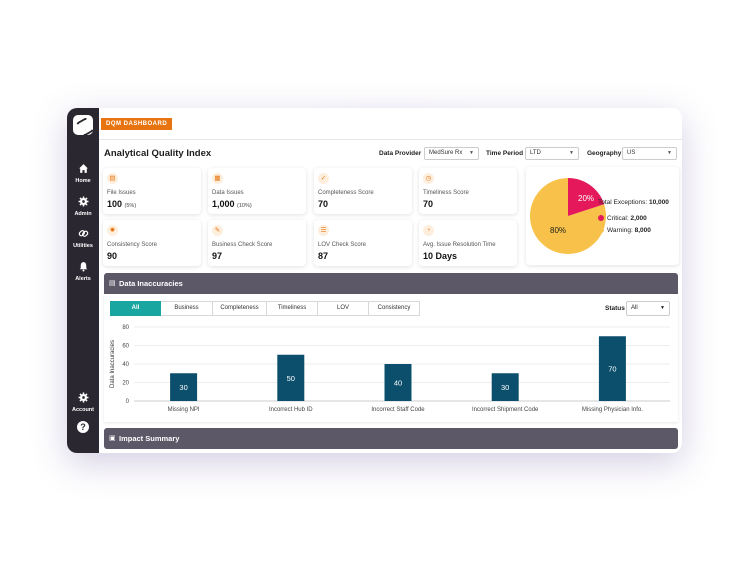  I want to click on timer-icon: ◔, so click(428, 230).